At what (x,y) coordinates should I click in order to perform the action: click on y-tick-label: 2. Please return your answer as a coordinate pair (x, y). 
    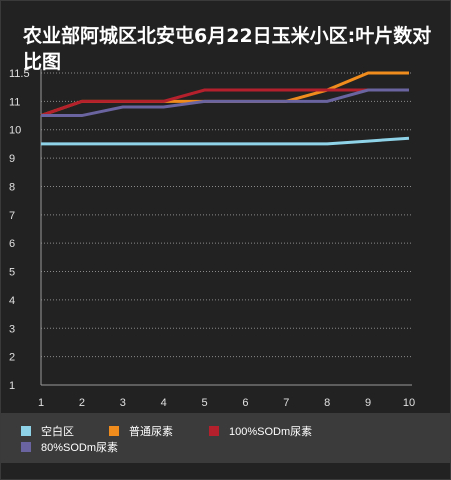
    Looking at the image, I should click on (12, 358).